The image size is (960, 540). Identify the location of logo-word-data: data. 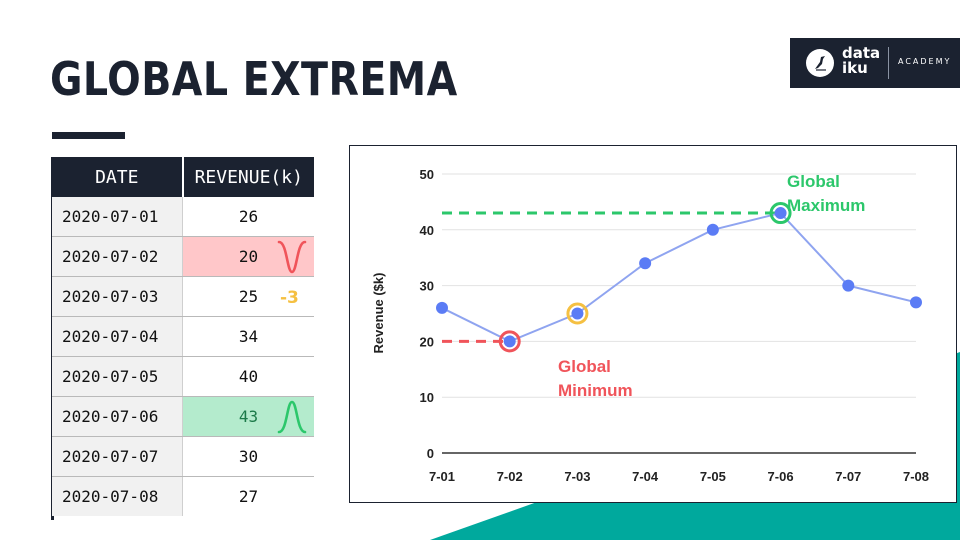
(861, 53).